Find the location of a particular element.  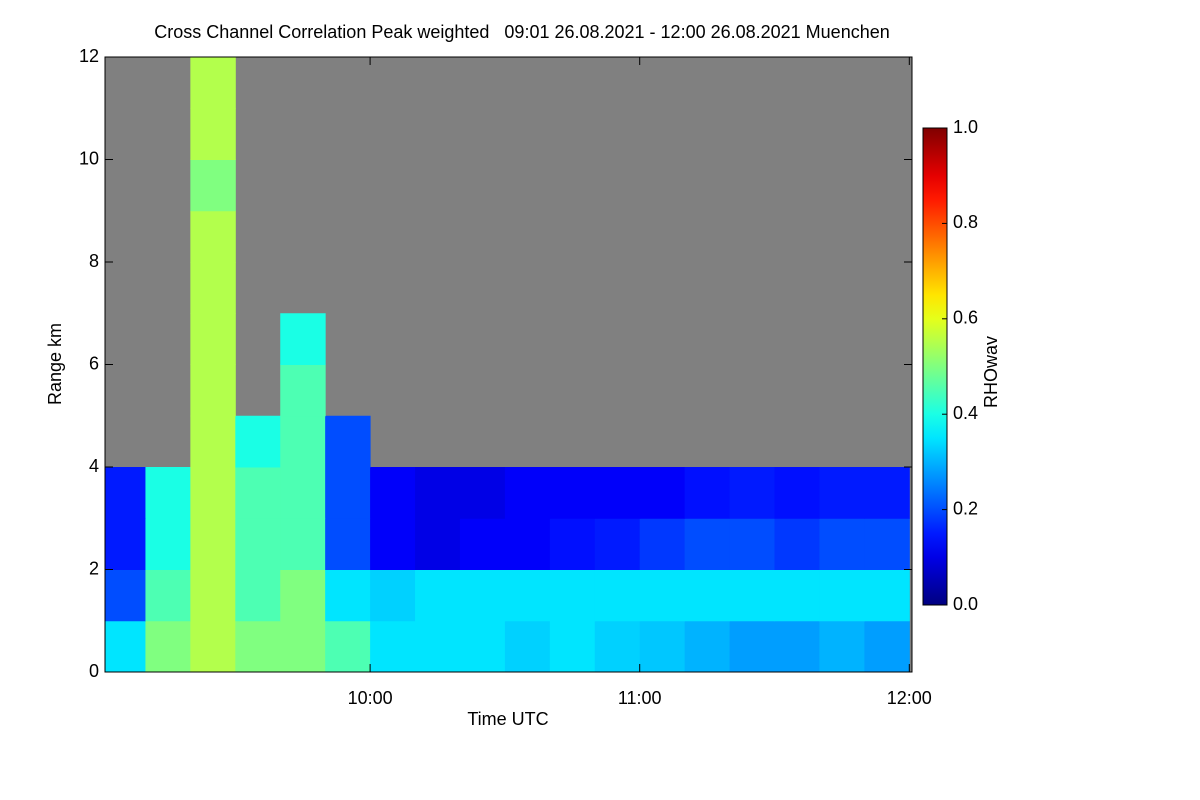

y-tick-label: 8 is located at coordinates (94, 261).